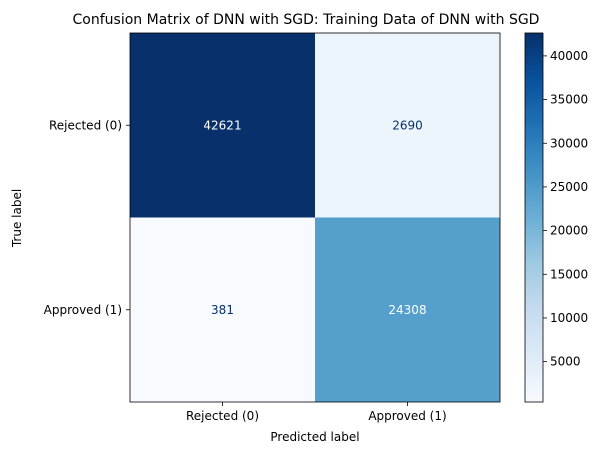 The height and width of the screenshot is (455, 606). What do you see at coordinates (569, 231) in the screenshot?
I see `colorbar-tick-label: 20000` at bounding box center [569, 231].